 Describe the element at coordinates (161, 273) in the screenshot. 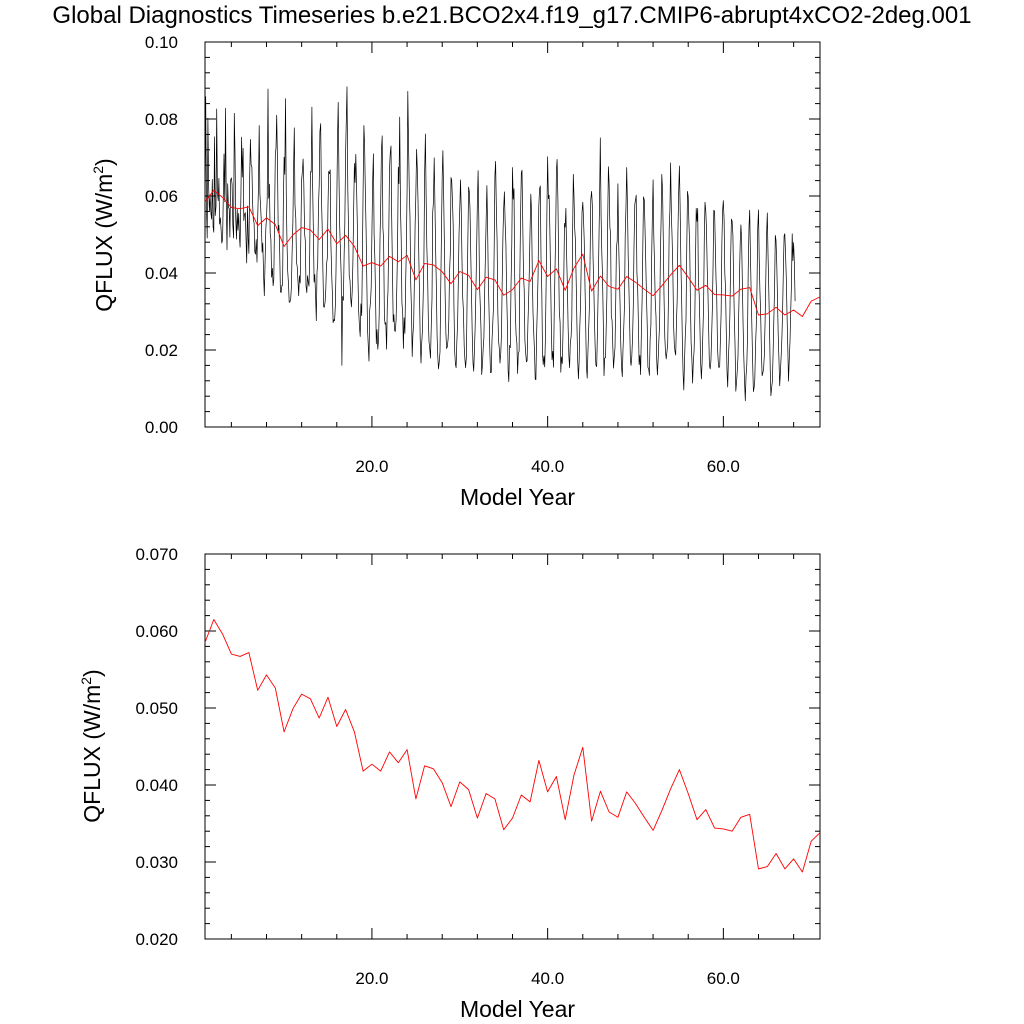

I see `y-tick-label: 0.04` at that location.